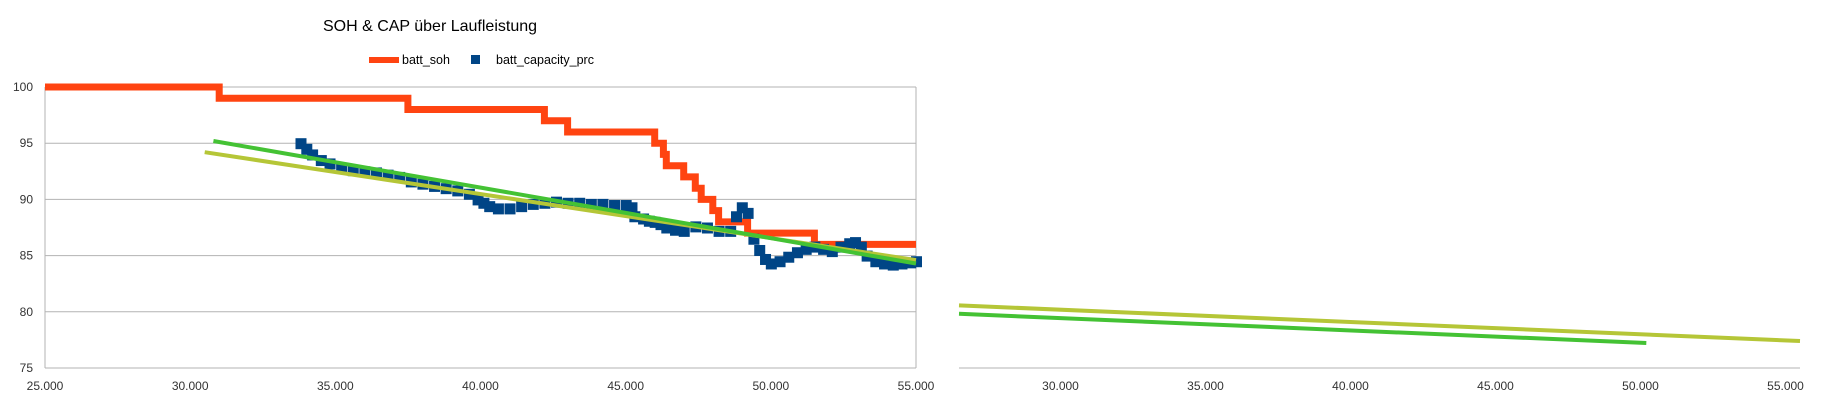 The height and width of the screenshot is (401, 1827). Describe the element at coordinates (27, 199) in the screenshot. I see `y-tick-label: 90` at that location.